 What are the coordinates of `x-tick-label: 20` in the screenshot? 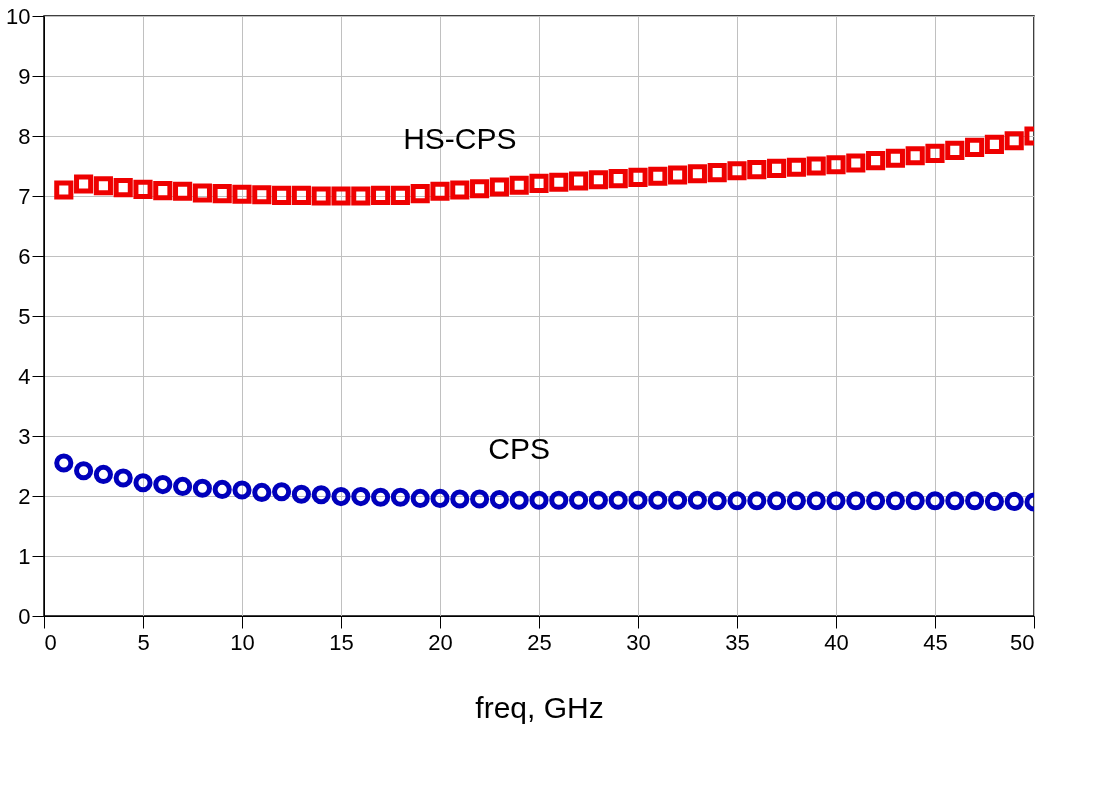 It's located at (440, 642).